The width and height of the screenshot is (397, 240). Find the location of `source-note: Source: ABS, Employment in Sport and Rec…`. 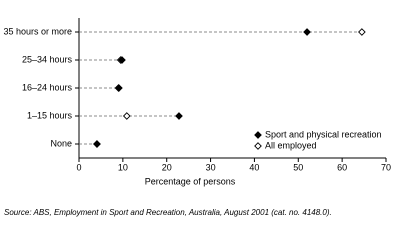

source-note: Source: ABS, Employment in Sport and Rec… is located at coordinates (168, 212).